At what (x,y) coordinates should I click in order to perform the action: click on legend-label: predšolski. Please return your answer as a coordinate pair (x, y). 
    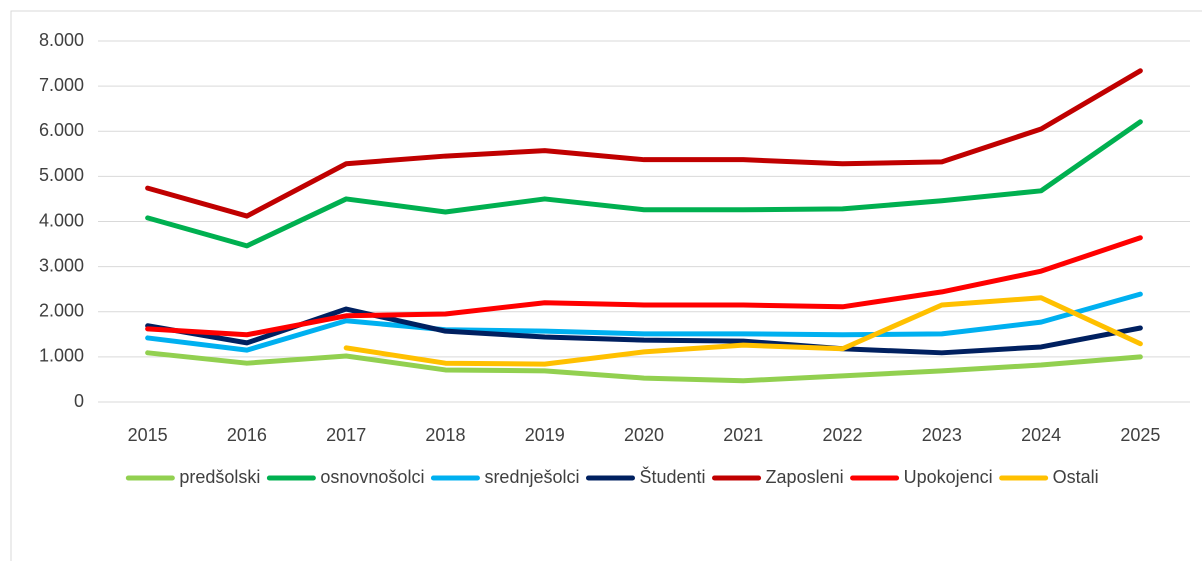
    Looking at the image, I should click on (219, 477).